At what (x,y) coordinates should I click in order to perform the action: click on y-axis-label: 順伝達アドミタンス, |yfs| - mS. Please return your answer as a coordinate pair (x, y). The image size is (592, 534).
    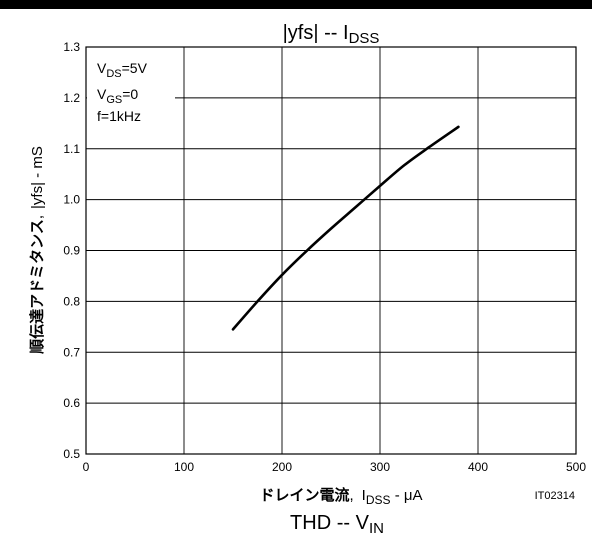
    Looking at the image, I should click on (37, 250).